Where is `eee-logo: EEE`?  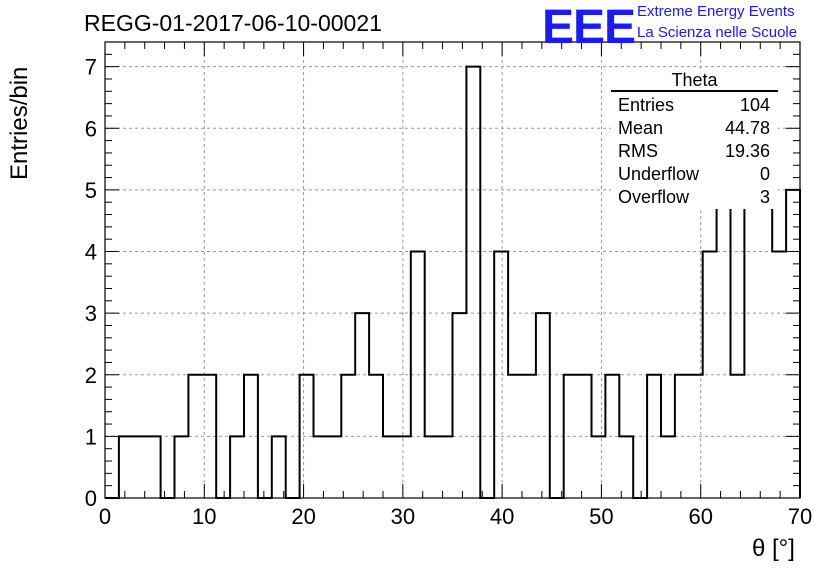 eee-logo: EEE is located at coordinates (589, 27).